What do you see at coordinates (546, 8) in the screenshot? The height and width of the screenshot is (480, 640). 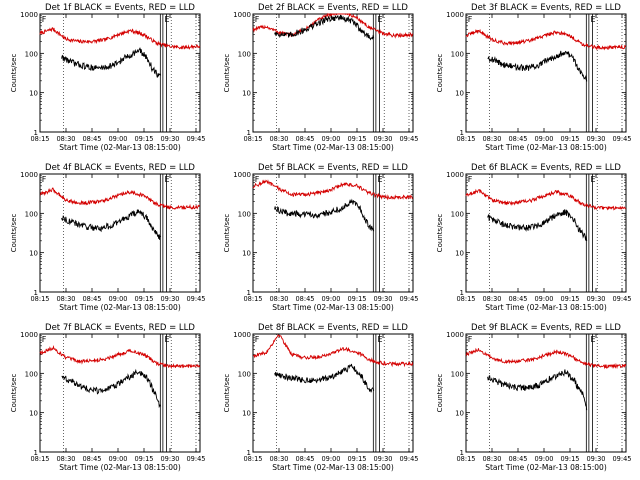 I see `chart-title: Det 3f BLACK = Events, RED = LLD` at bounding box center [546, 8].